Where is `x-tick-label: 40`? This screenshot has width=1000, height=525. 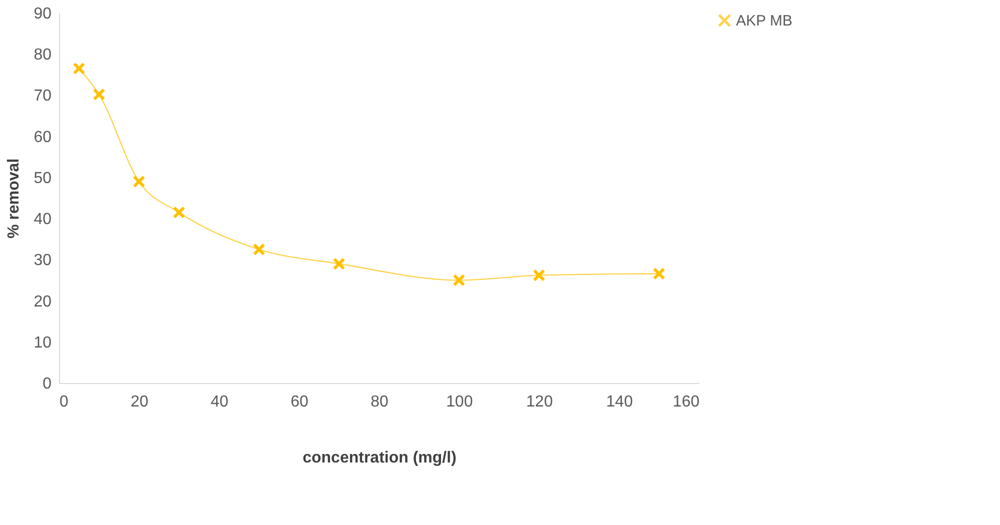
x-tick-label: 40 is located at coordinates (219, 402).